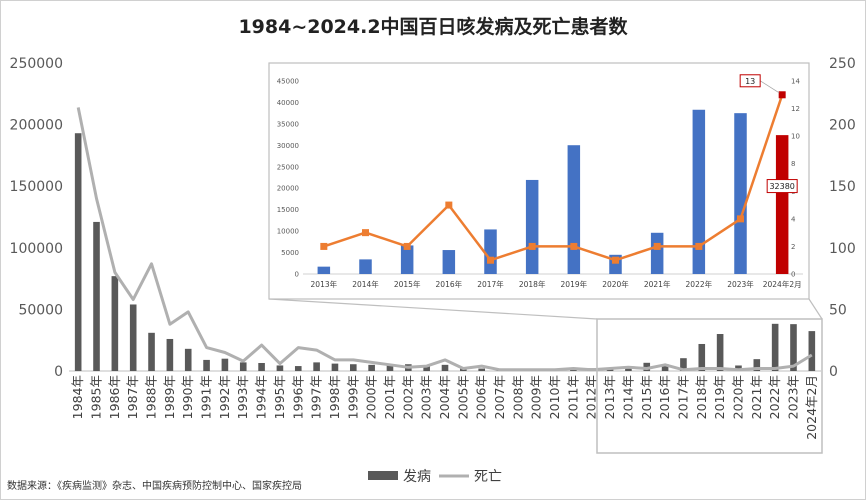 Image resolution: width=866 pixels, height=500 pixels. I want to click on x-tick-label: 1993年, so click(242, 397).